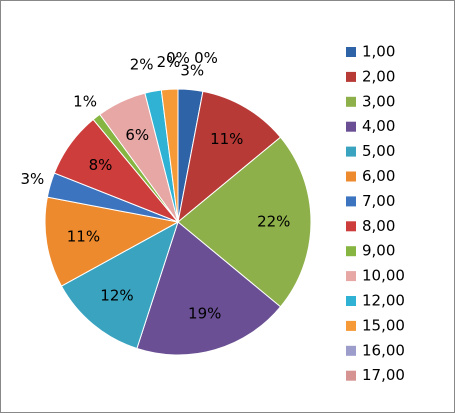 The image size is (455, 413). I want to click on legend-label: 1,00, so click(378, 52).